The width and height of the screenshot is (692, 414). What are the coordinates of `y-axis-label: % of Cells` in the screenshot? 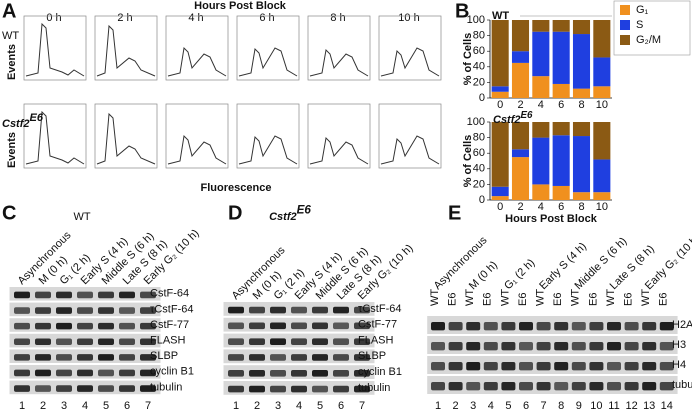 It's located at (468, 59).